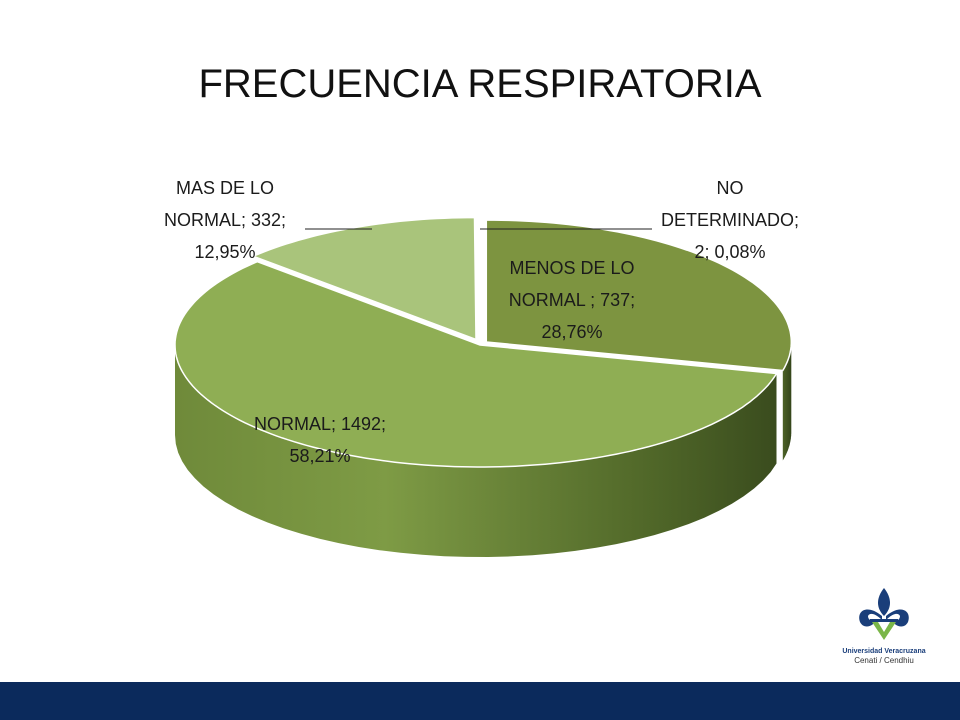 The height and width of the screenshot is (720, 960). What do you see at coordinates (364, 278) in the screenshot?
I see `pie-slice-mas-de-lo-normal` at bounding box center [364, 278].